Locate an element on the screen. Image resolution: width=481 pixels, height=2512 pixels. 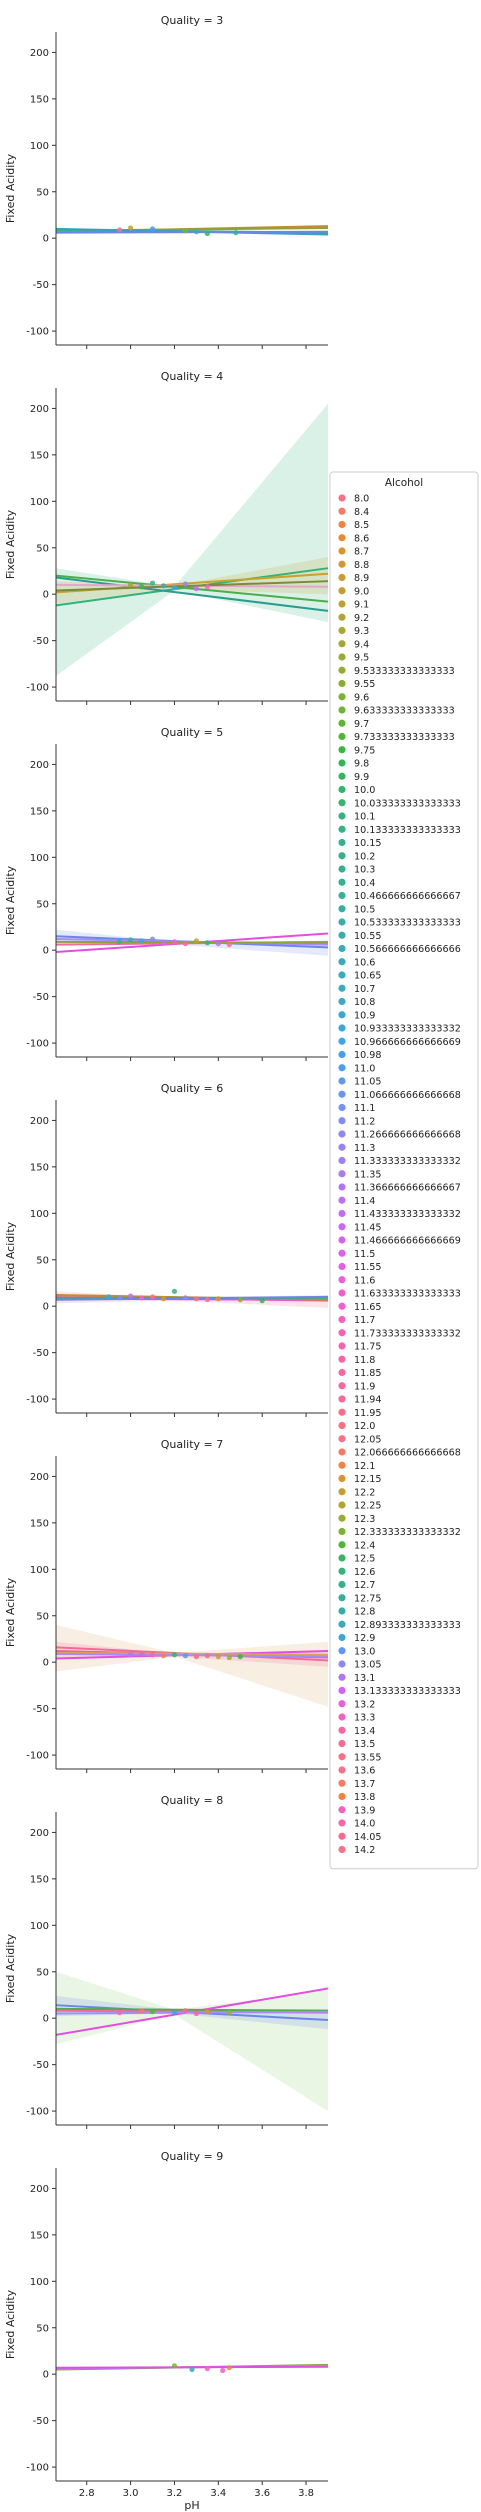
legend-label: 10.033333333333333 is located at coordinates (407, 803).